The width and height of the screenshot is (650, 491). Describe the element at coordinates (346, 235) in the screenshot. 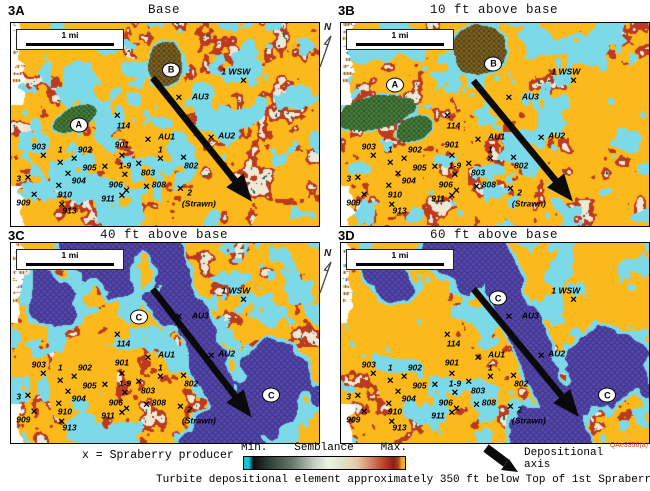

I see `panel-label-3d: 3D` at that location.